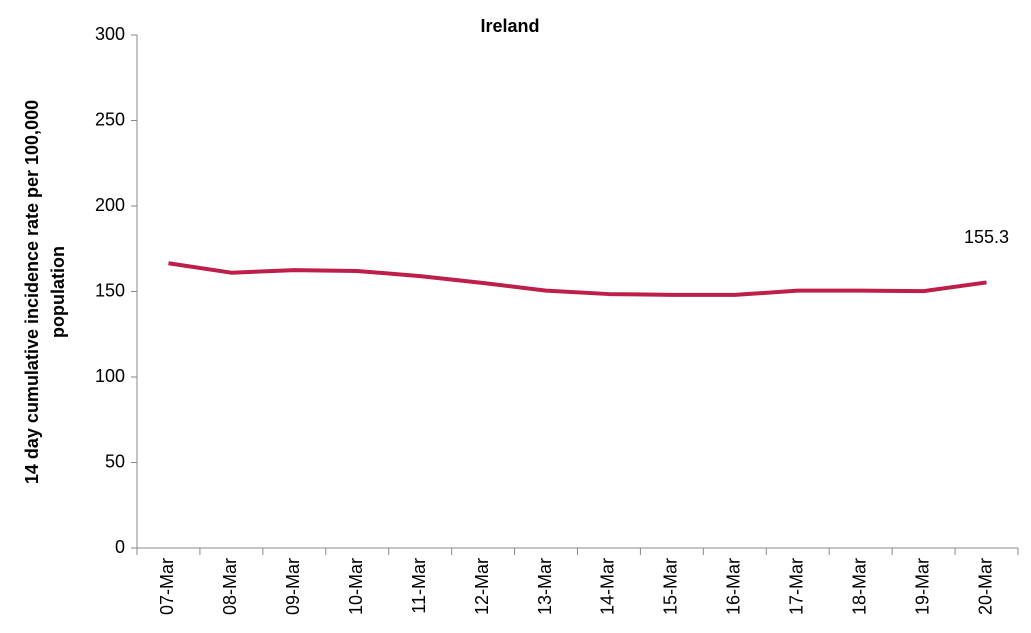 The image size is (1031, 633). I want to click on y-tick-label: 100, so click(110, 376).